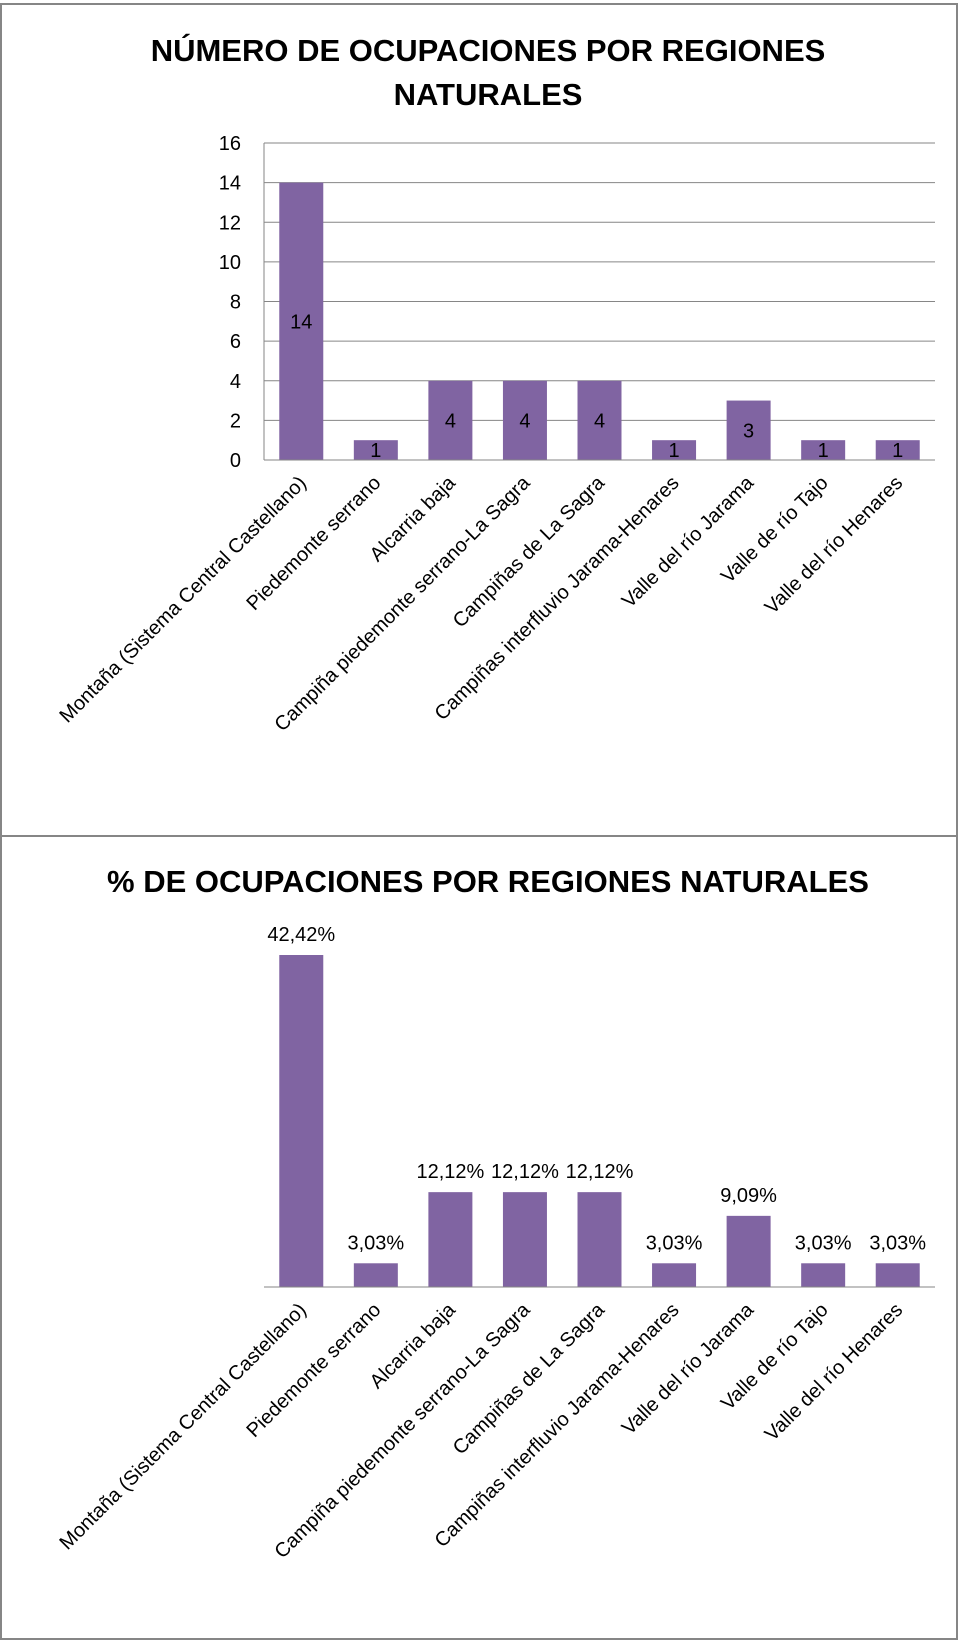 The image size is (959, 1640). What do you see at coordinates (488, 881) in the screenshot?
I see `chart2-title: % DE OCUPACIONES POR REGIONES NATURALES` at bounding box center [488, 881].